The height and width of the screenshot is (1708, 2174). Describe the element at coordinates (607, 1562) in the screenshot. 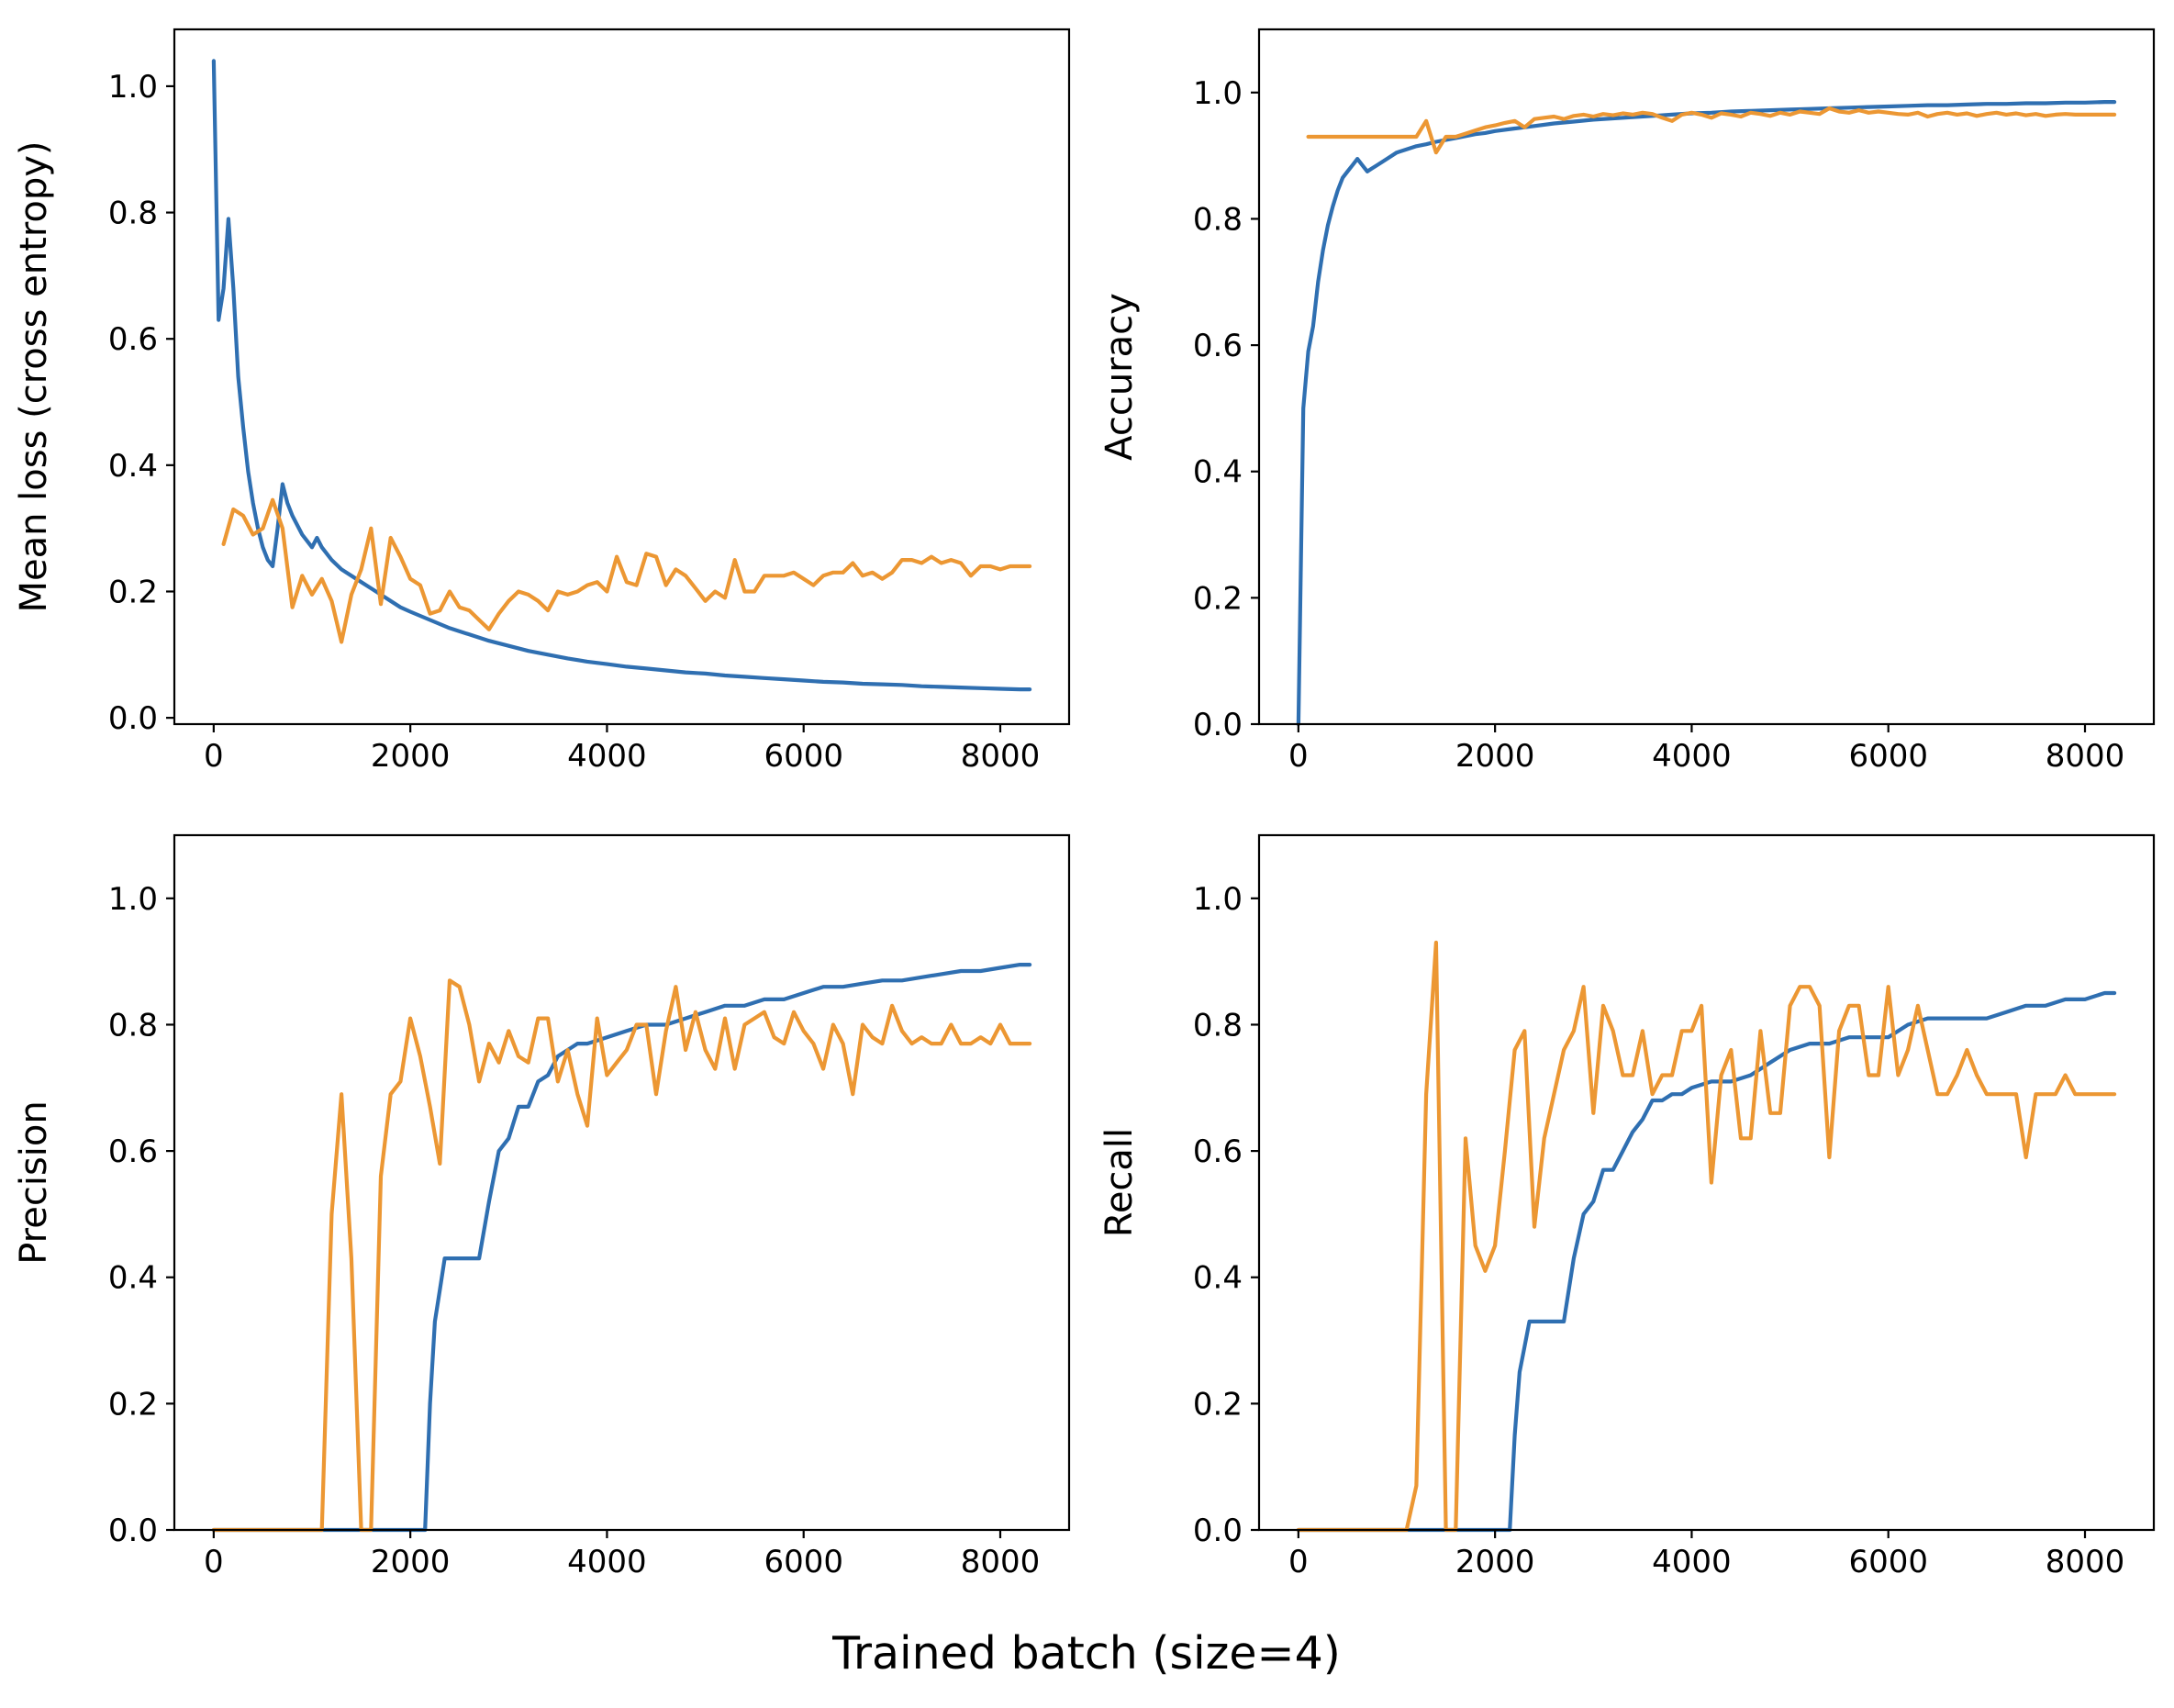

I see `precision-xtick-label: 4000` at that location.